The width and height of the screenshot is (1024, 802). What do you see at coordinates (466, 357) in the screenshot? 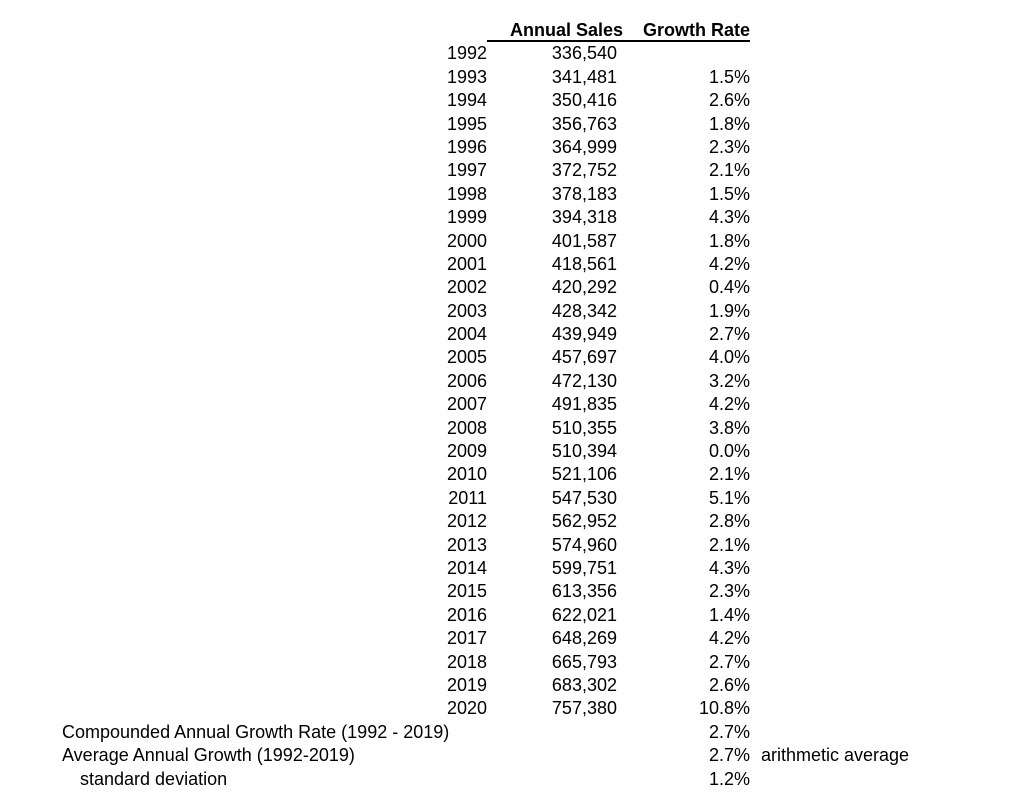
I see `year-cell: 2005` at bounding box center [466, 357].